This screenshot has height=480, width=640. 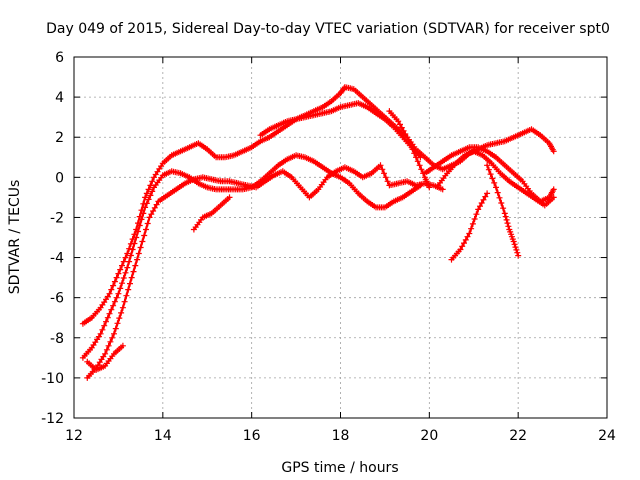 I want to click on y-tick-label: -4, so click(x=57, y=259).